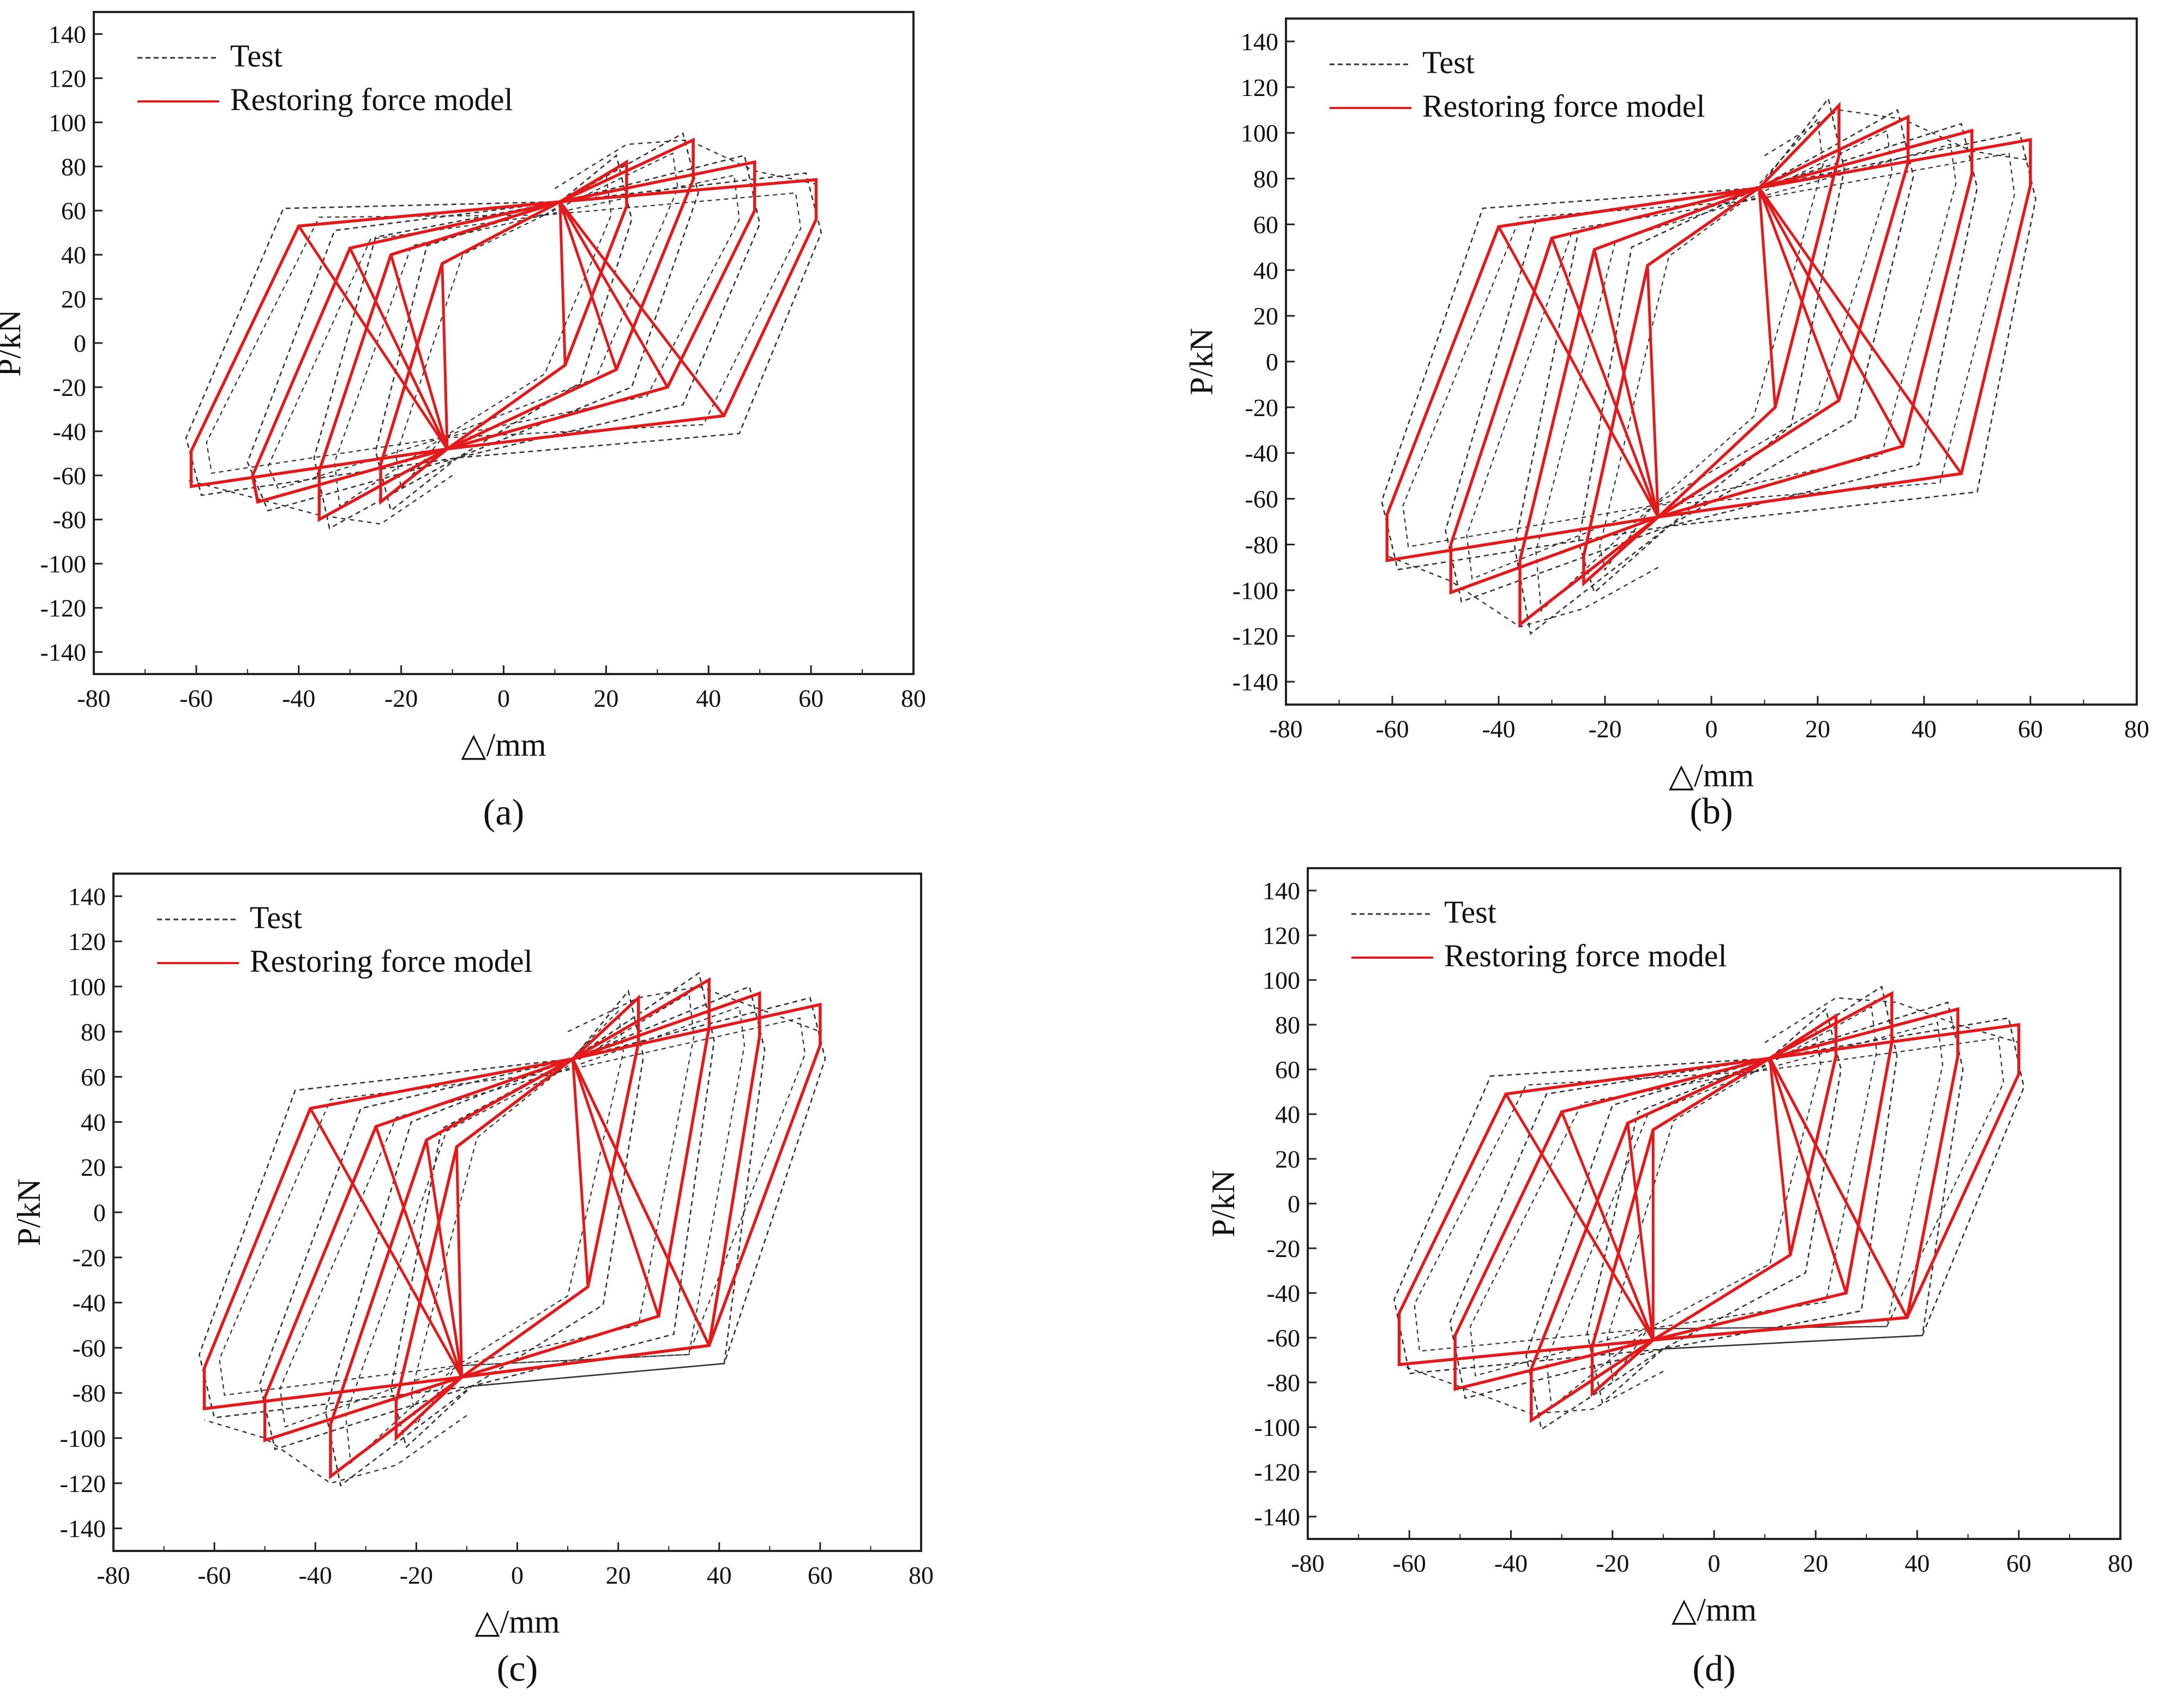 Image resolution: width=2164 pixels, height=1708 pixels. What do you see at coordinates (401, 698) in the screenshot?
I see `x-tick-label-a-3: -20` at bounding box center [401, 698].